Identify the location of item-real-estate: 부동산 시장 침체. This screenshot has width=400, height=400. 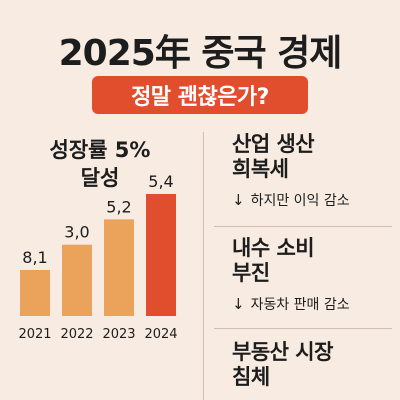
(316, 365).